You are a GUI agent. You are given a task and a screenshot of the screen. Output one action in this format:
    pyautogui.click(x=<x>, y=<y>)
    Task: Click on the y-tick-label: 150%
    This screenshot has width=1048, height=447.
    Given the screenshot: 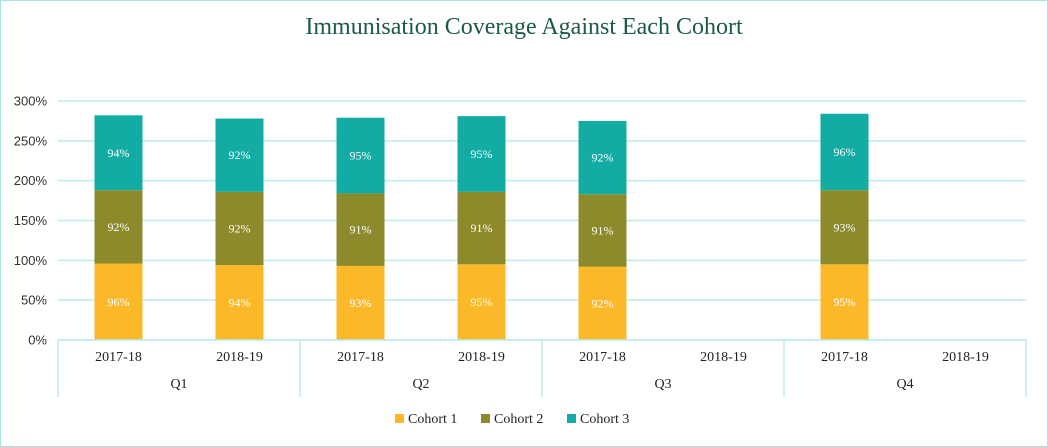 What is the action you would take?
    pyautogui.click(x=31, y=220)
    